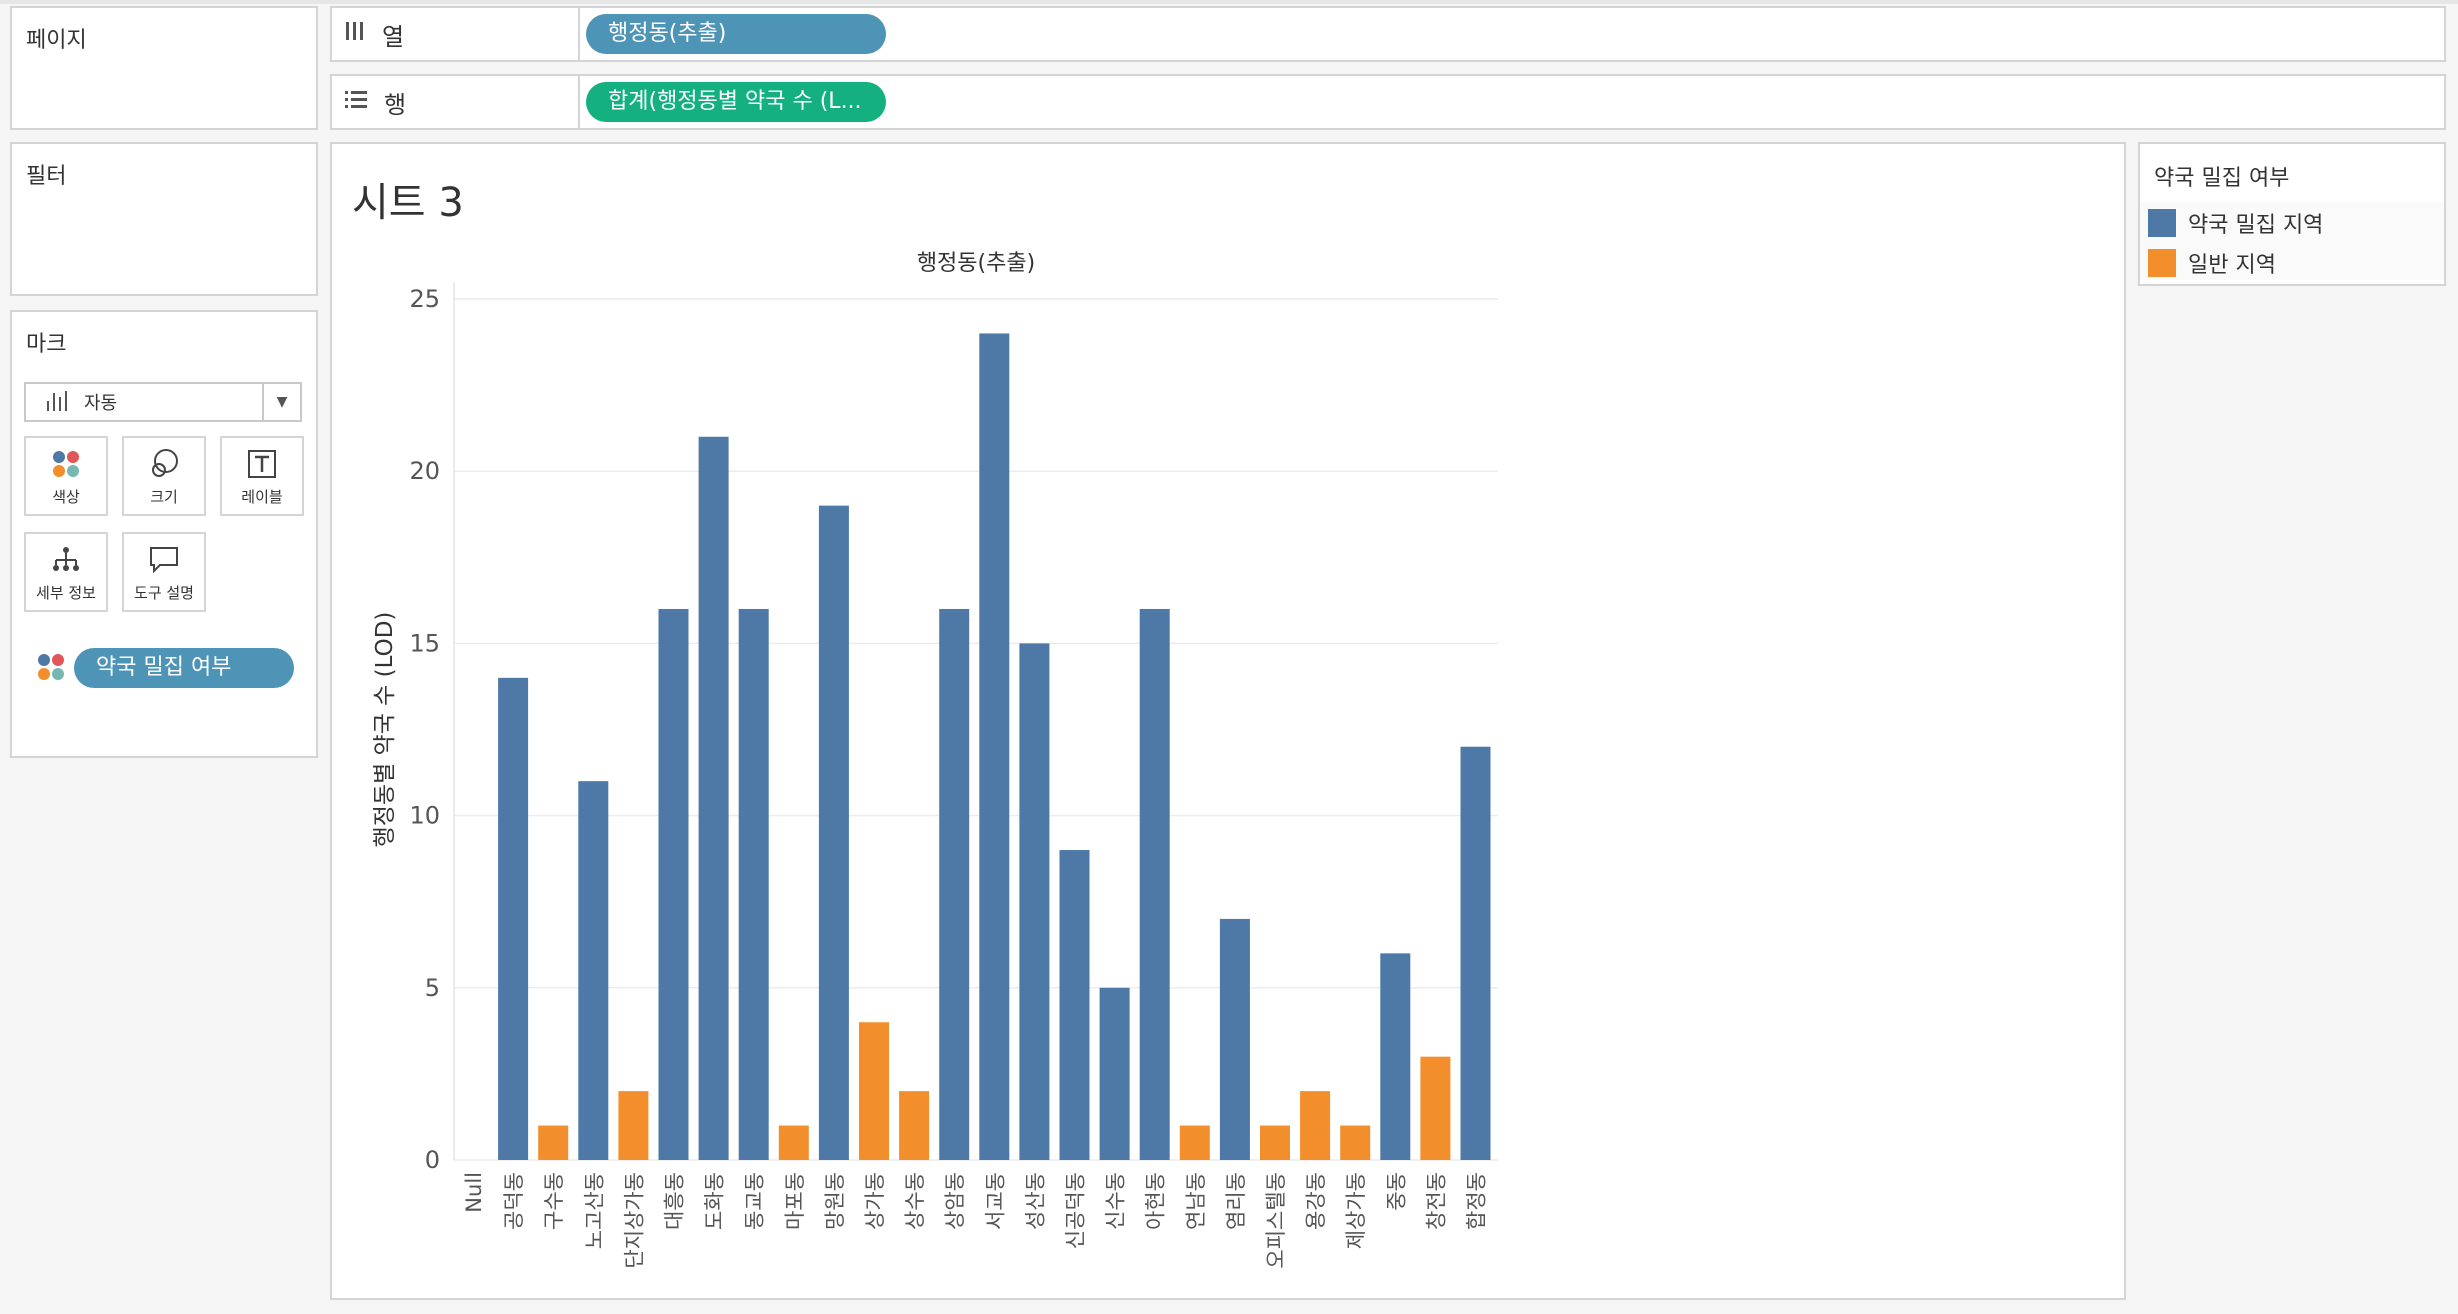 This screenshot has width=2458, height=1314. I want to click on x-tick-label: 마포동, so click(795, 1201).